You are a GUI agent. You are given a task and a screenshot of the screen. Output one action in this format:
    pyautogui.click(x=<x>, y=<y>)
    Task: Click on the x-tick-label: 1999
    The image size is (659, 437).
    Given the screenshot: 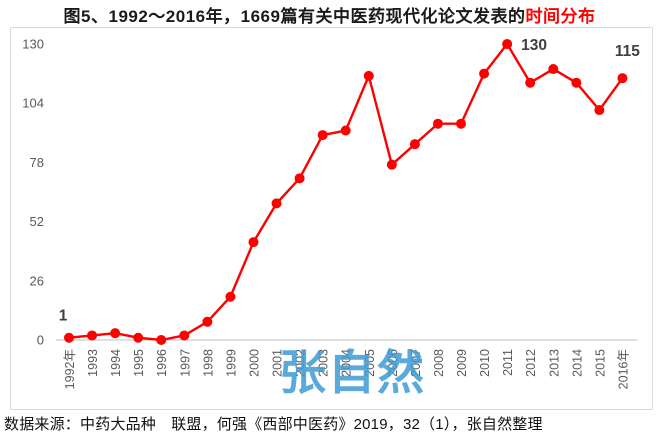 What is the action you would take?
    pyautogui.click(x=231, y=363)
    